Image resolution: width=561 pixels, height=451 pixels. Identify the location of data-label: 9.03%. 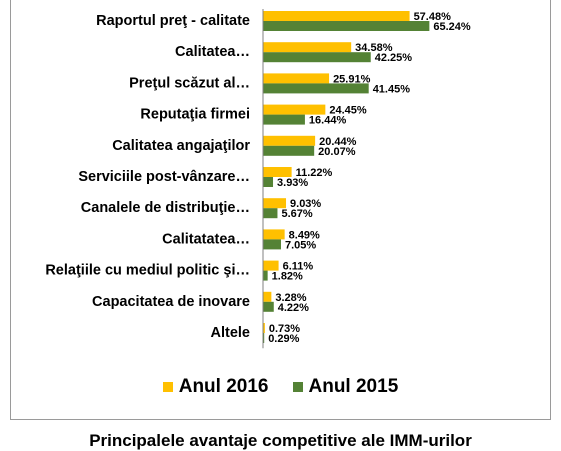
(305, 204).